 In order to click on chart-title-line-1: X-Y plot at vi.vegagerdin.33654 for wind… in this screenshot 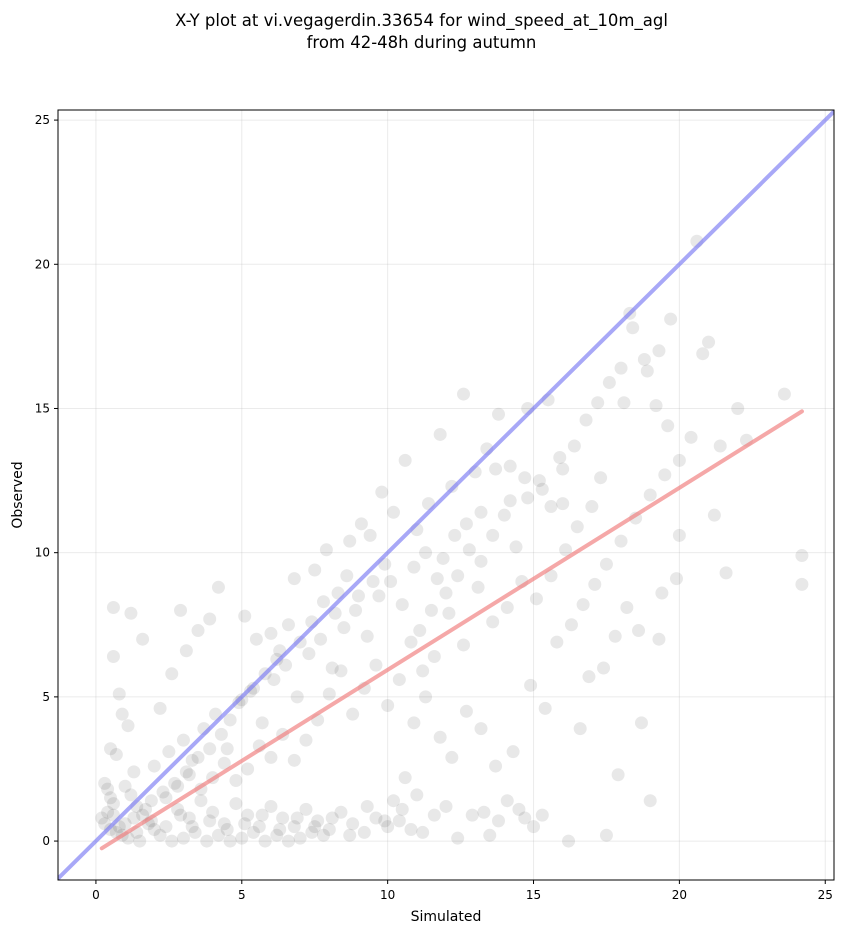, I will do `click(421, 20)`.